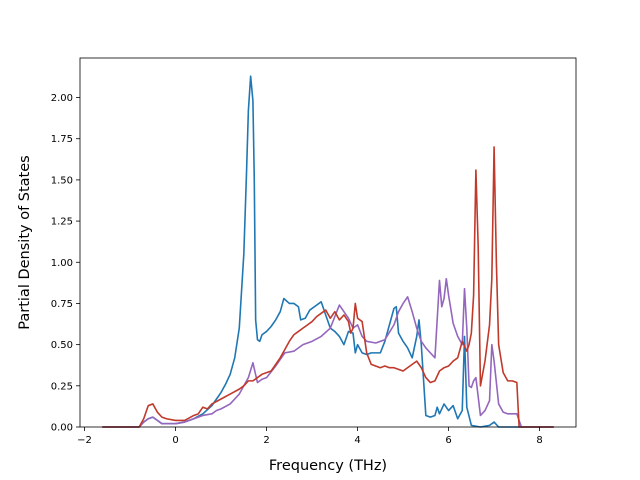  Describe the element at coordinates (357, 440) in the screenshot. I see `x-tick-label: 4` at that location.